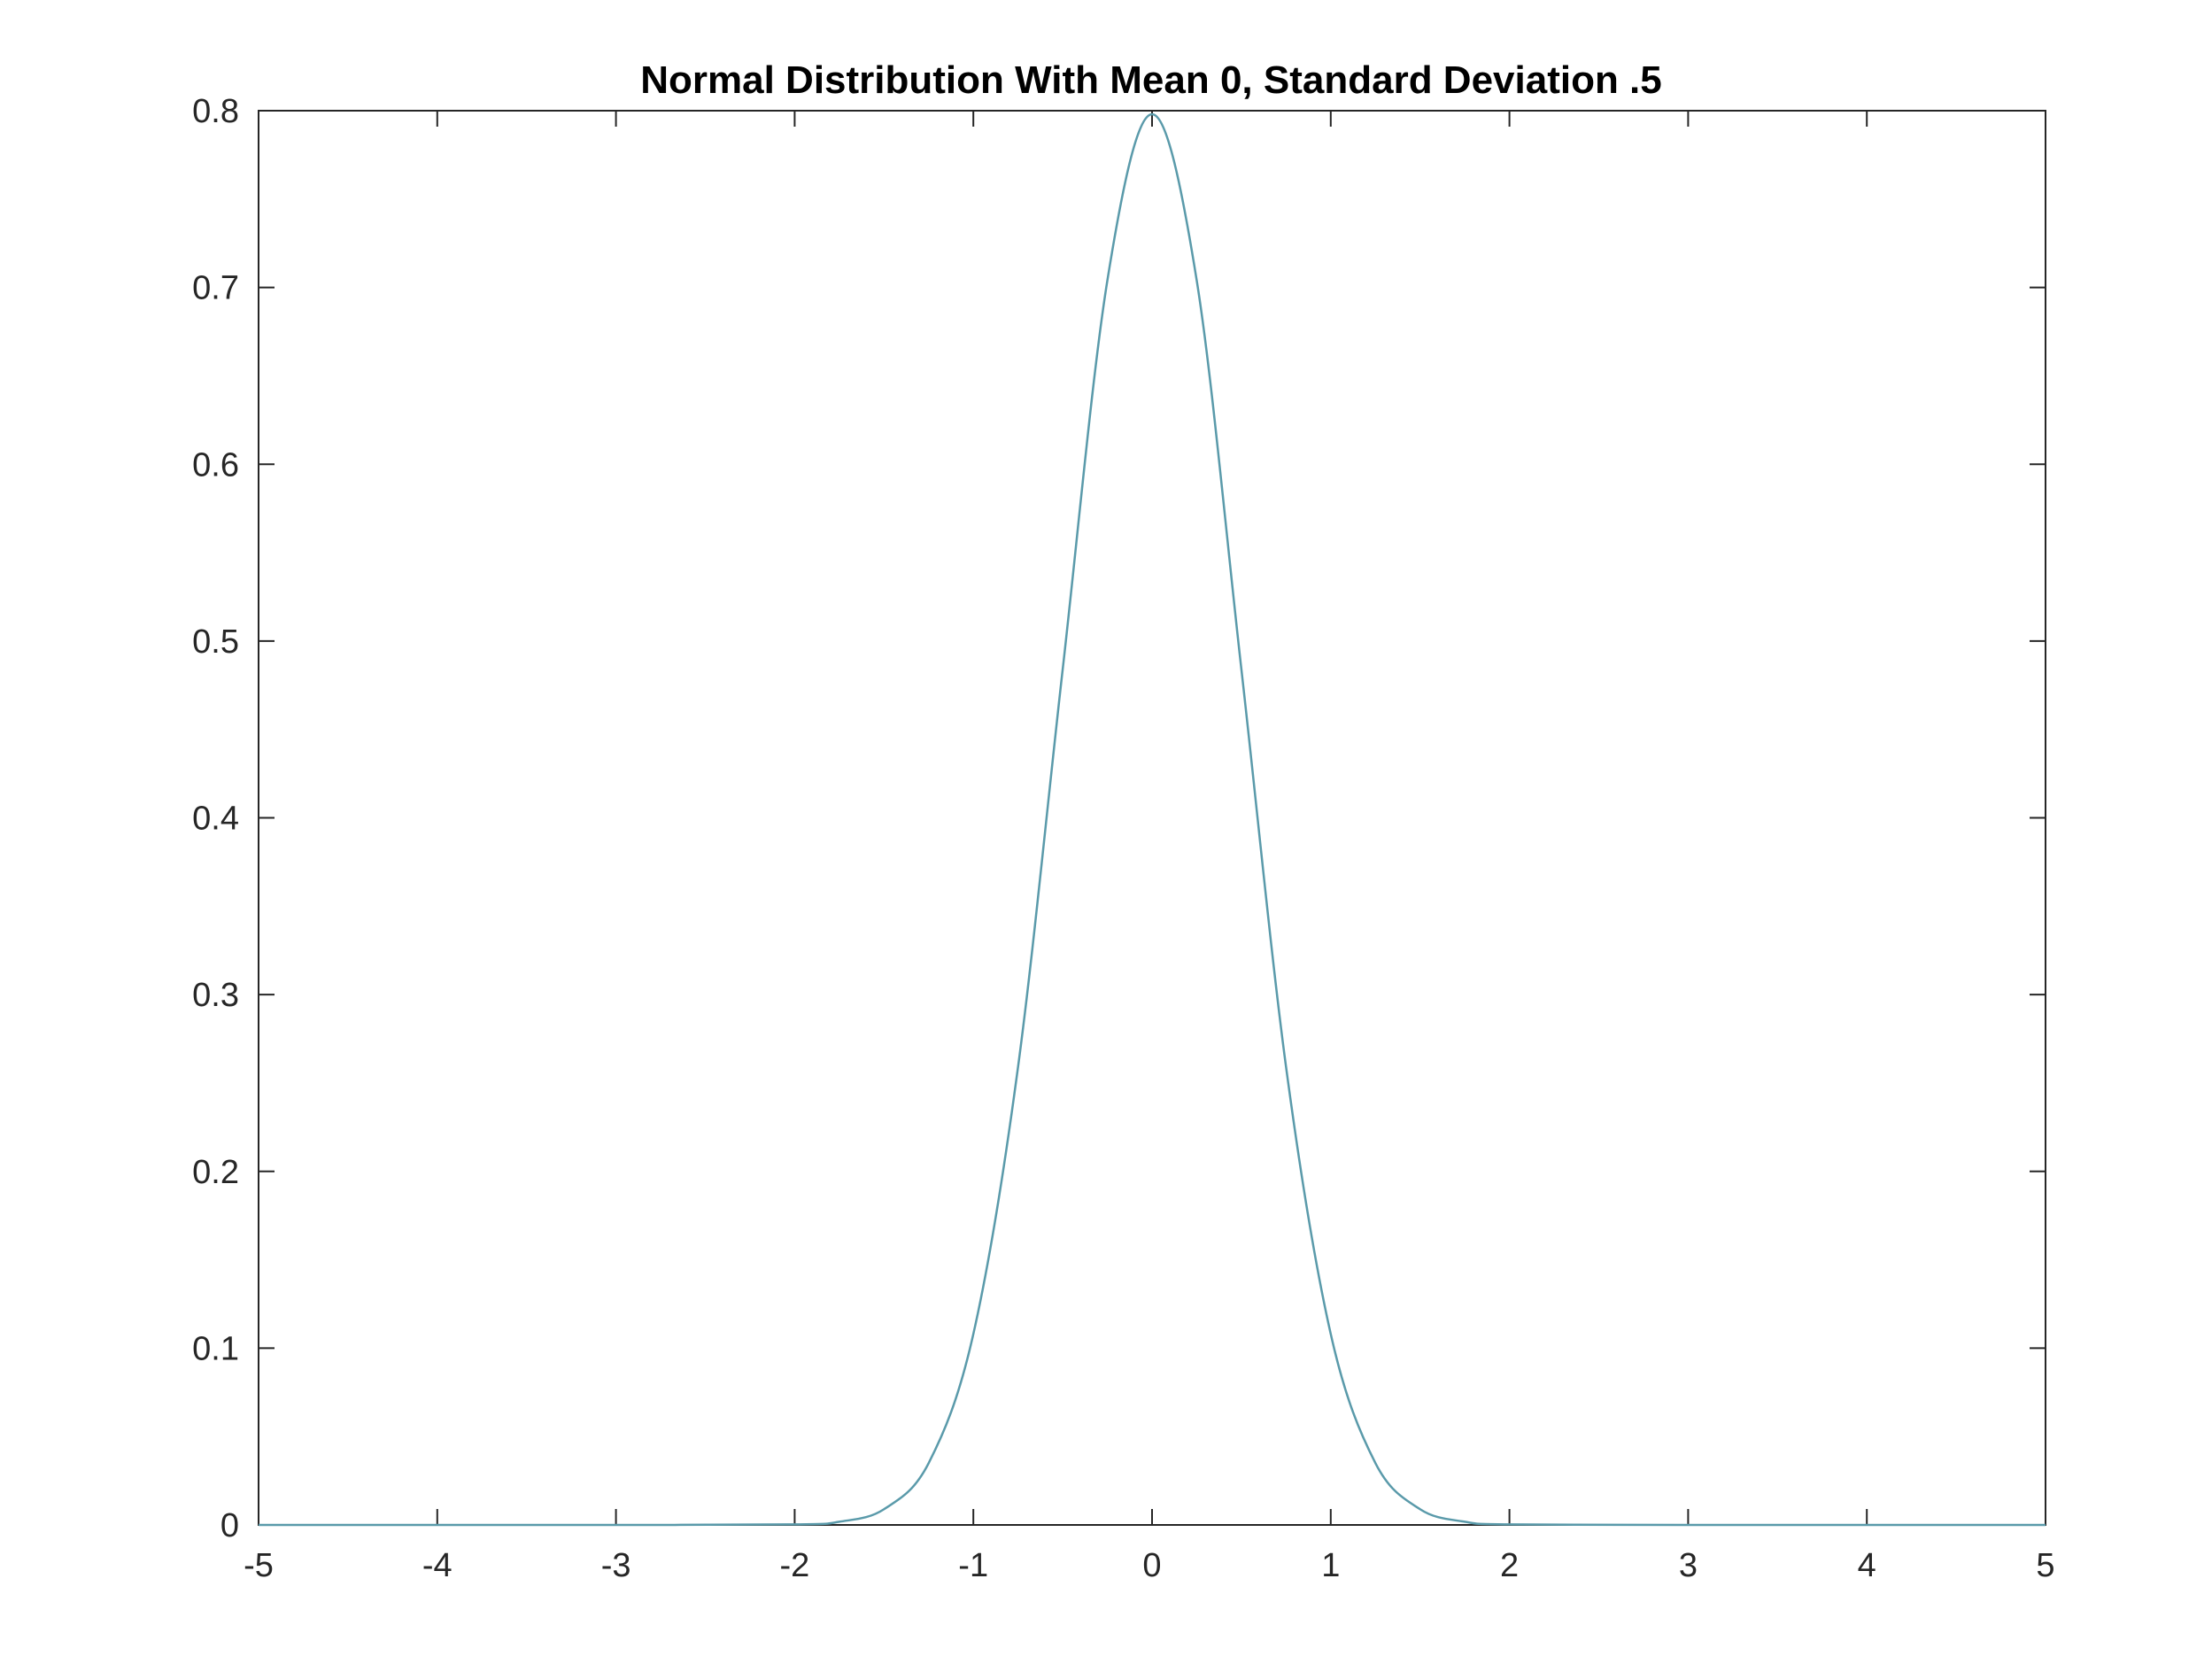 This screenshot has height=1656, width=2212. Describe the element at coordinates (215, 465) in the screenshot. I see `y-tick-label: 0.6` at that location.